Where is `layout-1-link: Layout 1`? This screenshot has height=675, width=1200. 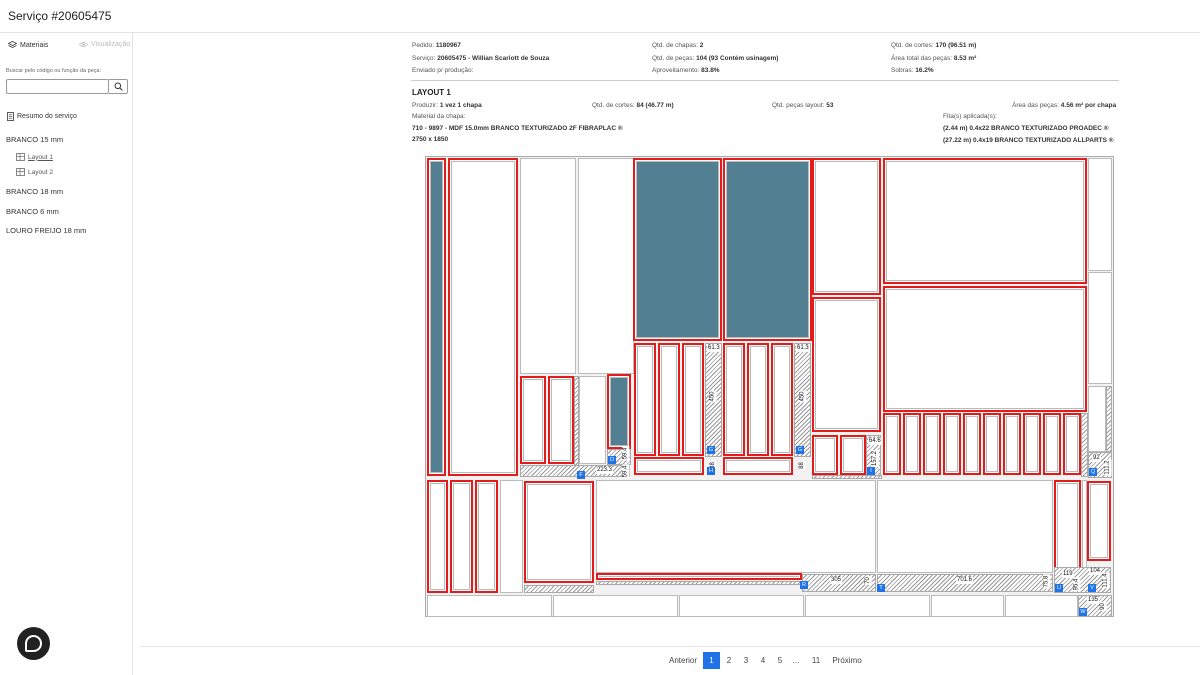
layout-1-link: Layout 1 is located at coordinates (34, 157).